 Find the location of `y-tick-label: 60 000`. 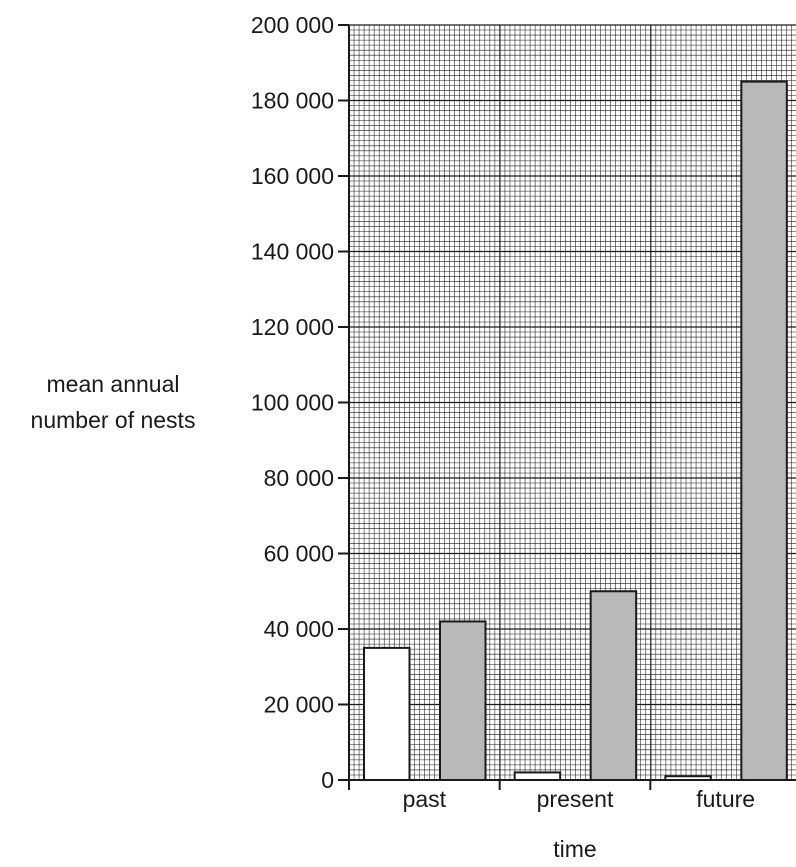

y-tick-label: 60 000 is located at coordinates (299, 554).